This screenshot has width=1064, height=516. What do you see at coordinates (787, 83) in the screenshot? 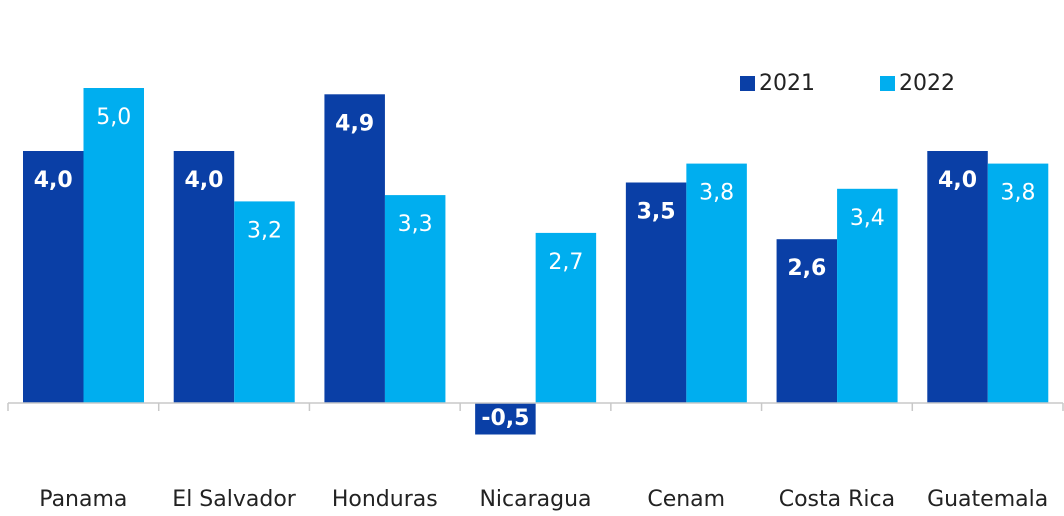
I see `legend-label: 2021` at bounding box center [787, 83].